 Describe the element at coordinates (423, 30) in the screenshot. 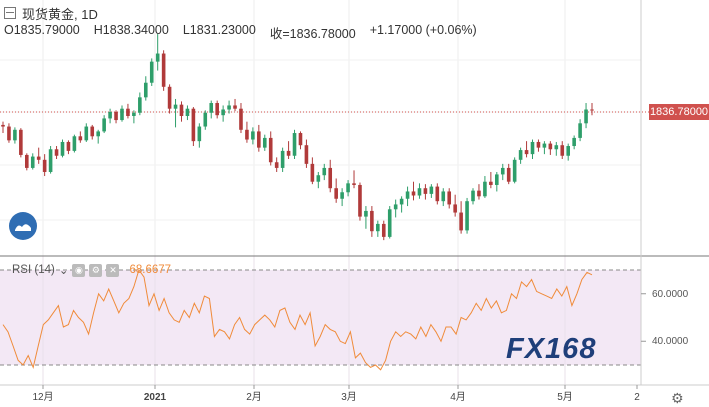

I see `change-value: +1.17000 (+0.06%)` at that location.